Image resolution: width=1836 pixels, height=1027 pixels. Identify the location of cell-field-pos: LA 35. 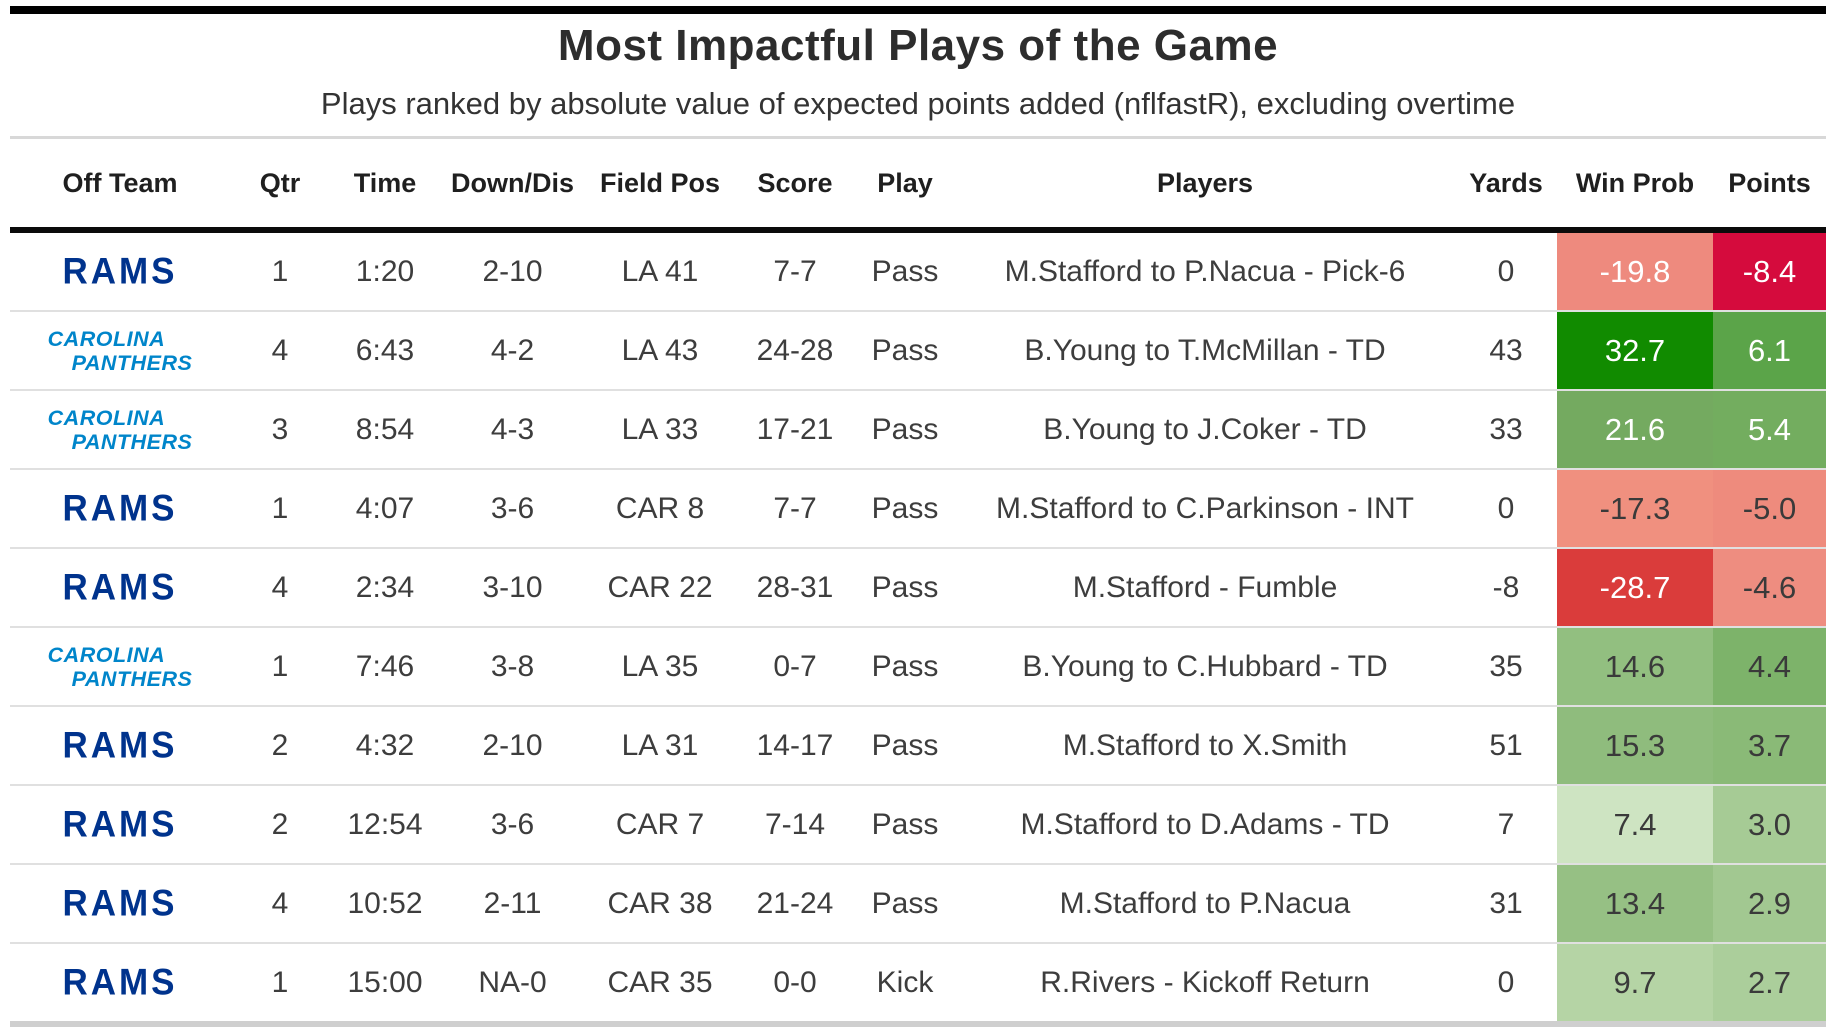
(660, 666).